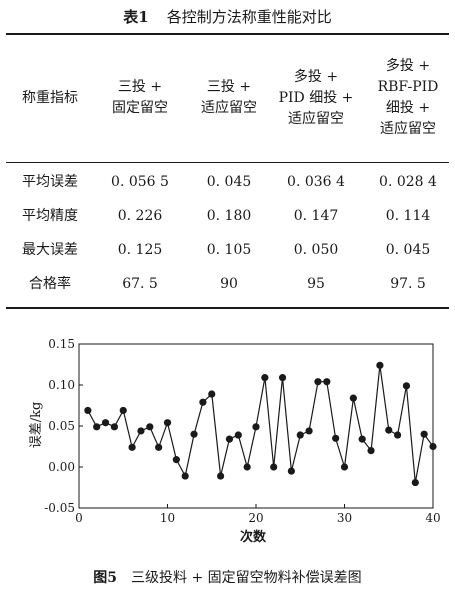  What do you see at coordinates (229, 284) in the screenshot?
I see `table-cell: 90` at bounding box center [229, 284].